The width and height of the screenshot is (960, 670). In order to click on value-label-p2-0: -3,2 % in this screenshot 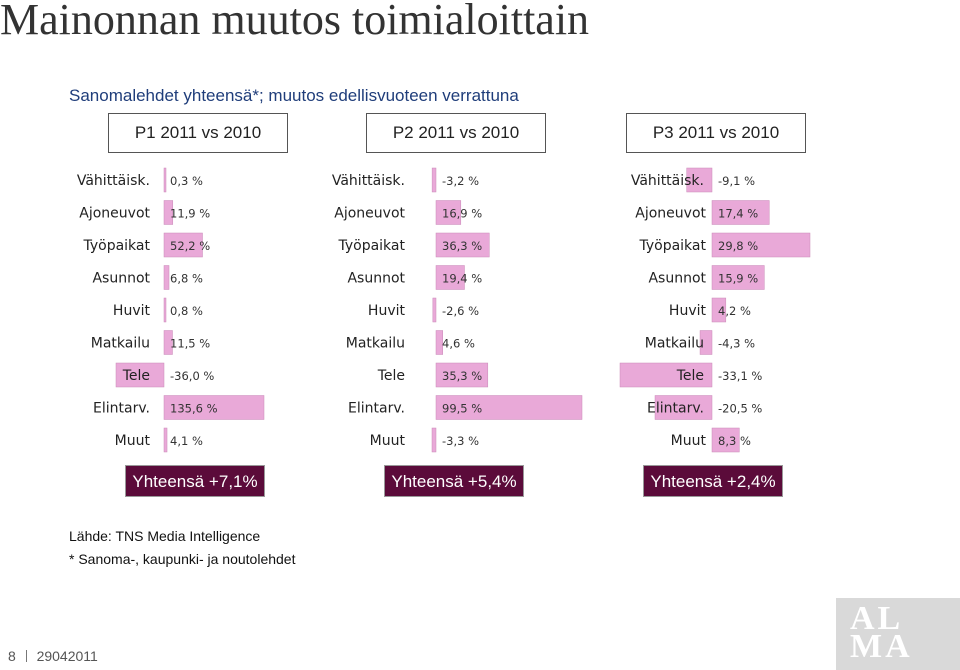, I will do `click(460, 181)`.